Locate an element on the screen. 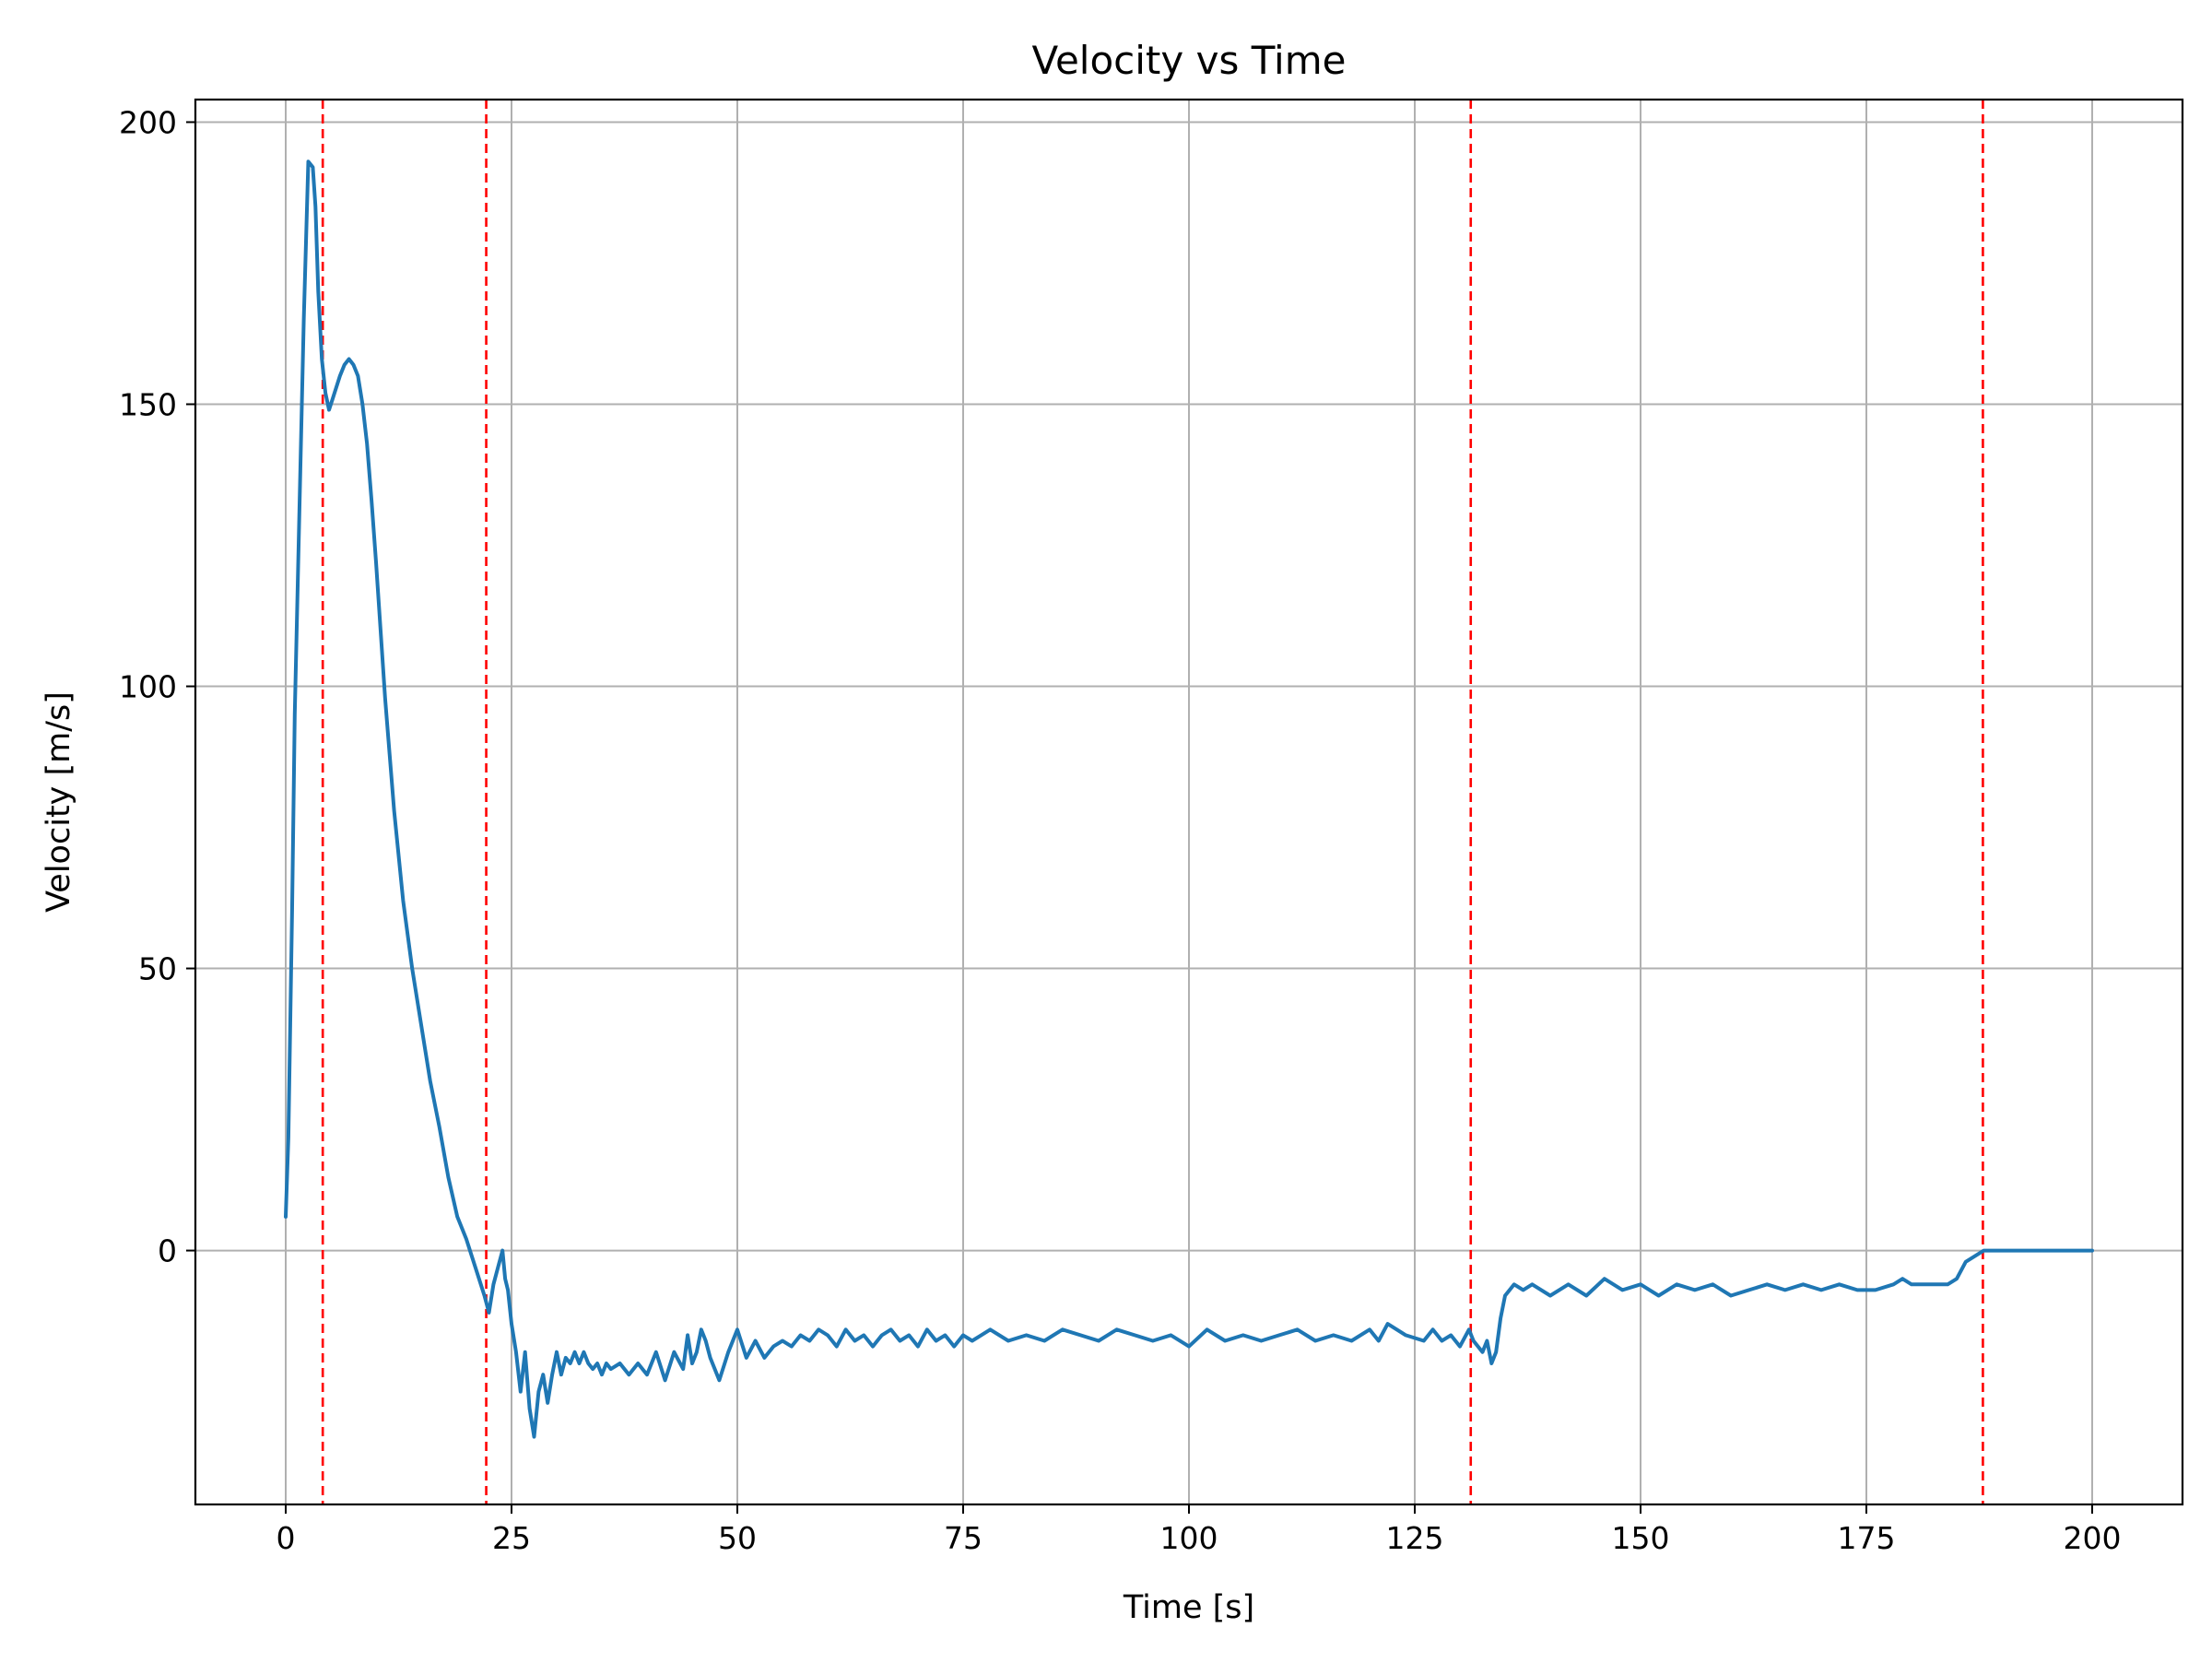  x-tick-label: 75 is located at coordinates (963, 1538).